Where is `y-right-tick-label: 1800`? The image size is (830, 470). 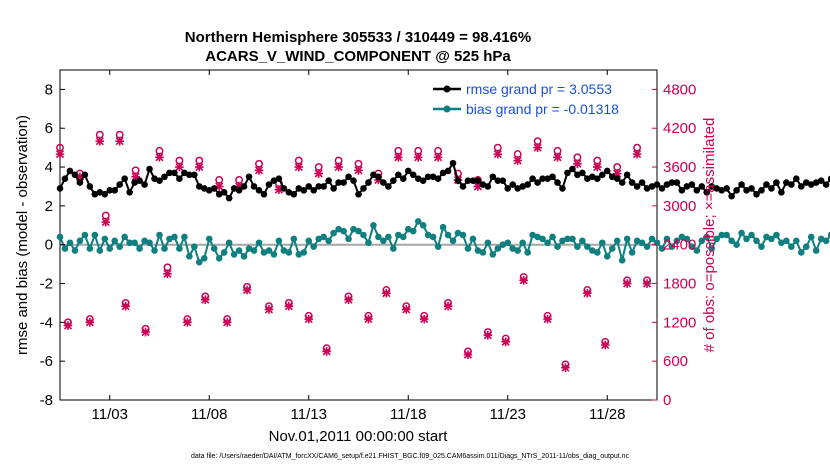
y-right-tick-label: 1800 is located at coordinates (679, 284).